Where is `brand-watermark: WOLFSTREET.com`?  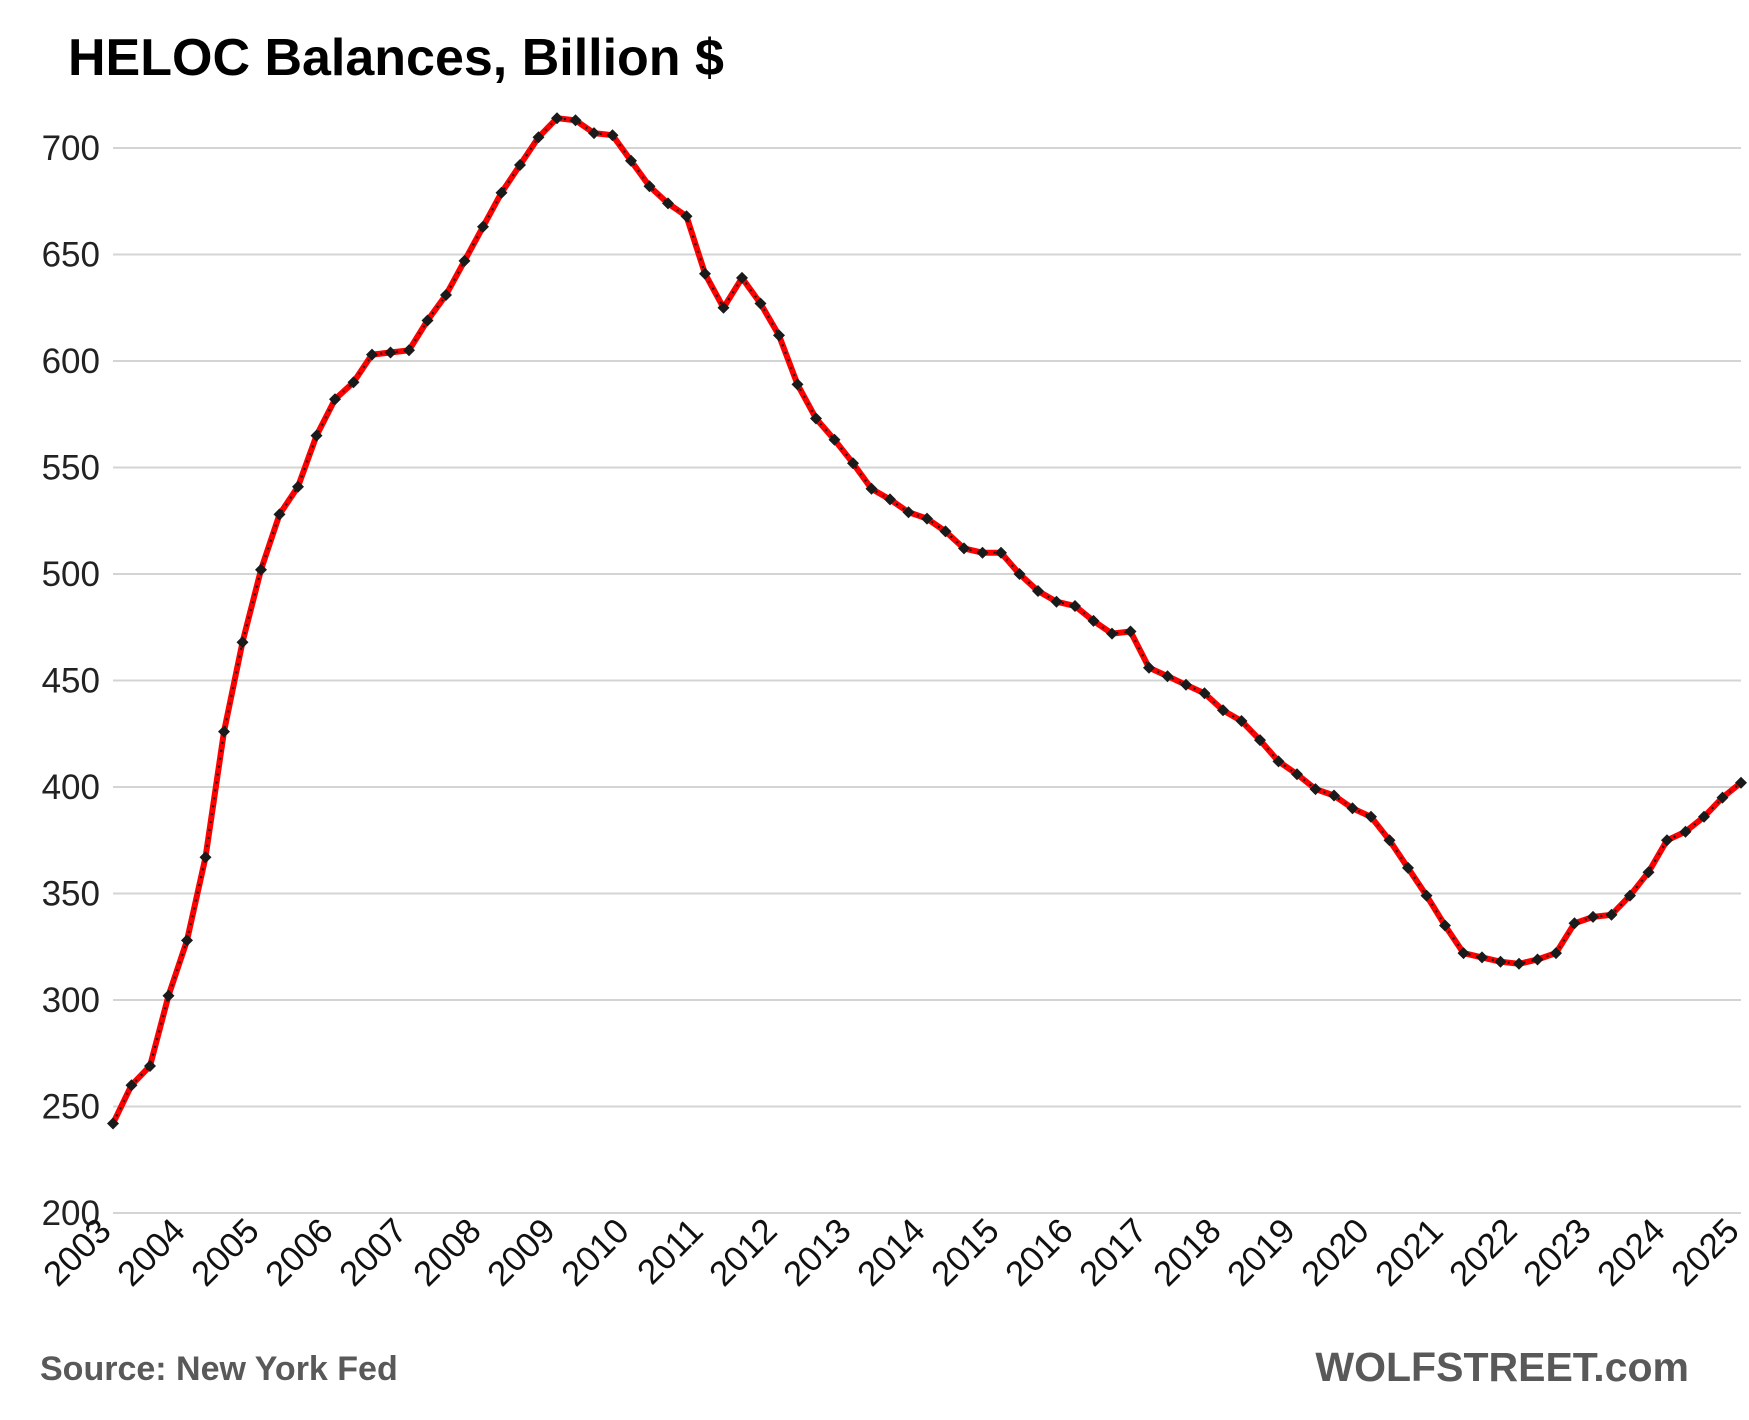 brand-watermark: WOLFSTREET.com is located at coordinates (1502, 1367).